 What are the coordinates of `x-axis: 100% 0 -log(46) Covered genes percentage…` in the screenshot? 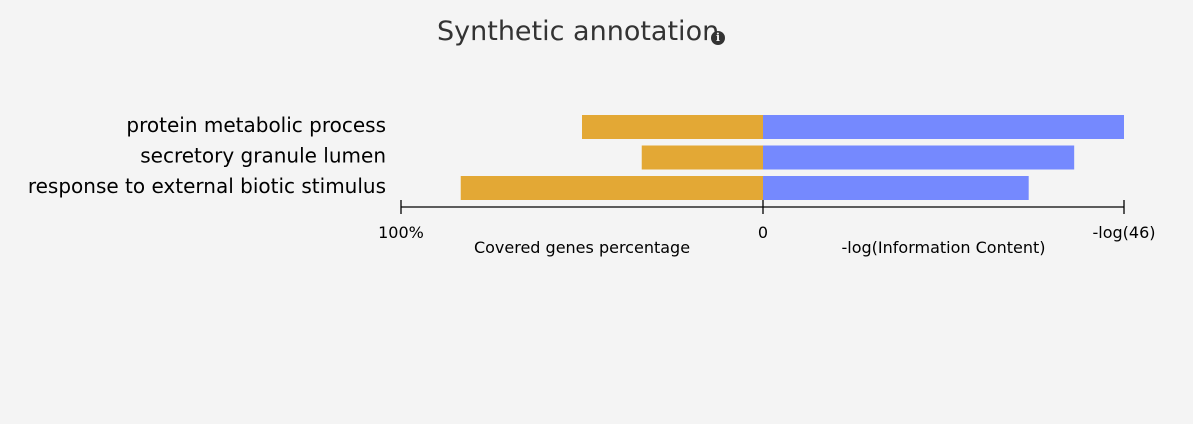 It's located at (767, 228).